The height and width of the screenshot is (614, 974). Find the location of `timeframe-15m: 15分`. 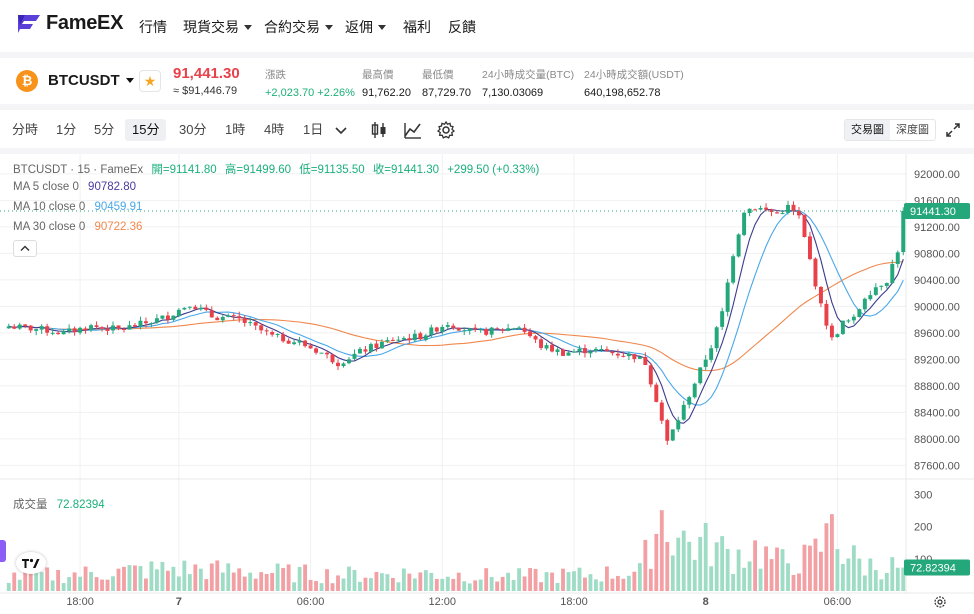

timeframe-15m: 15分 is located at coordinates (146, 130).